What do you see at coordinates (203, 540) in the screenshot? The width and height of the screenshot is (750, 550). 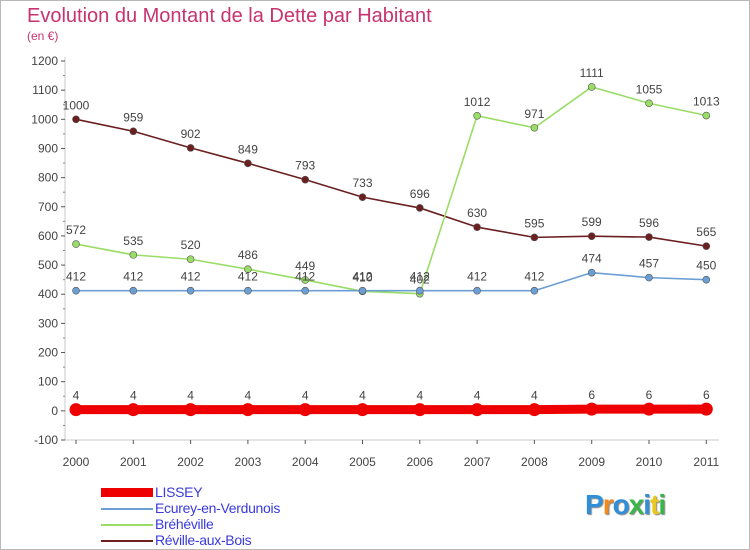 I see `legend-label-reville: Réville-aux-Bois` at bounding box center [203, 540].